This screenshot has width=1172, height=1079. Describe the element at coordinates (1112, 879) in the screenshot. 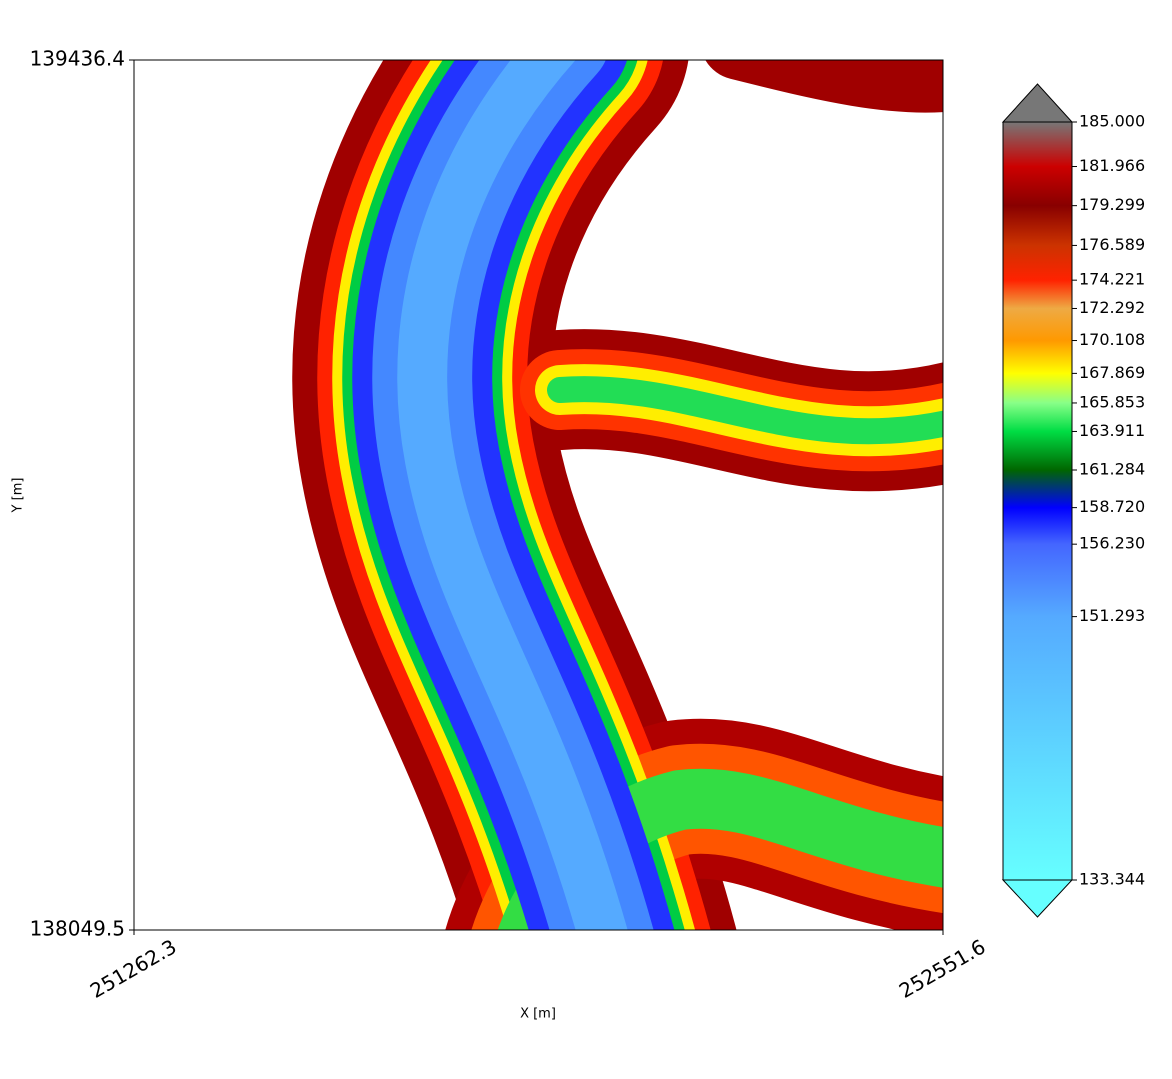

I see `colorbar-tick-label: 133.344` at that location.